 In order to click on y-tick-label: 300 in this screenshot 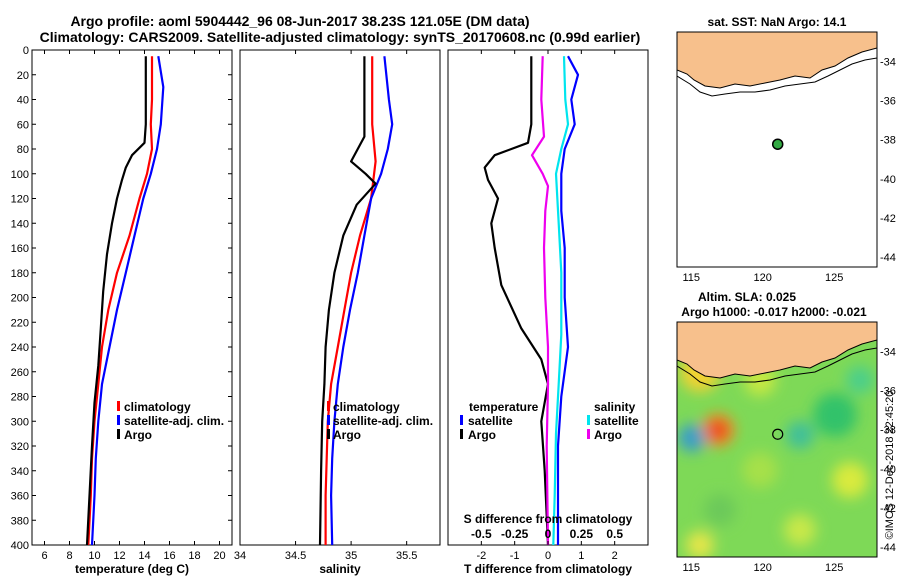, I will do `click(20, 422)`.